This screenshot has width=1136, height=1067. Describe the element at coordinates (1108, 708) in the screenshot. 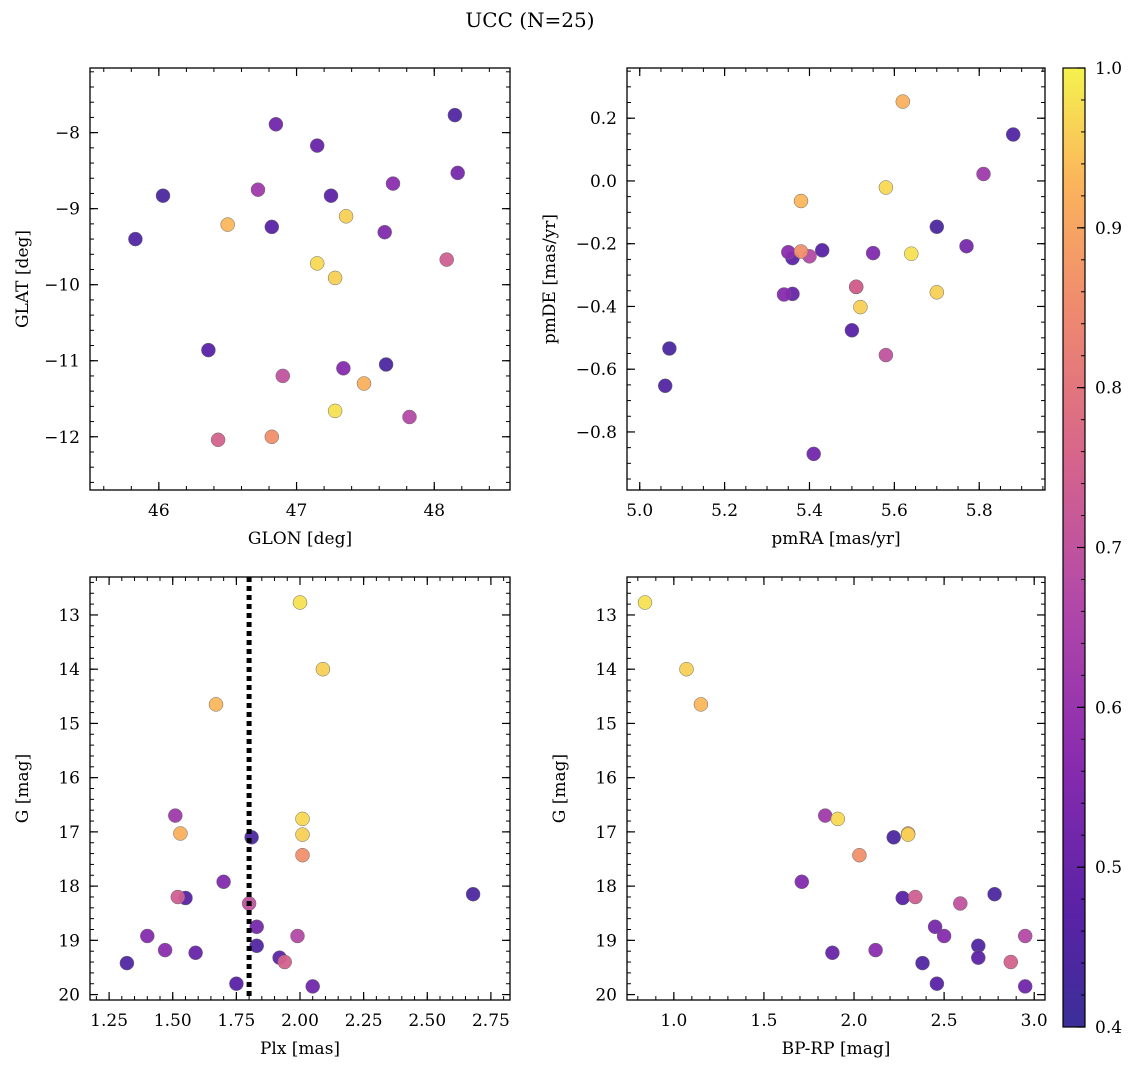

I see `colorbar-tick-label: 0.6` at that location.